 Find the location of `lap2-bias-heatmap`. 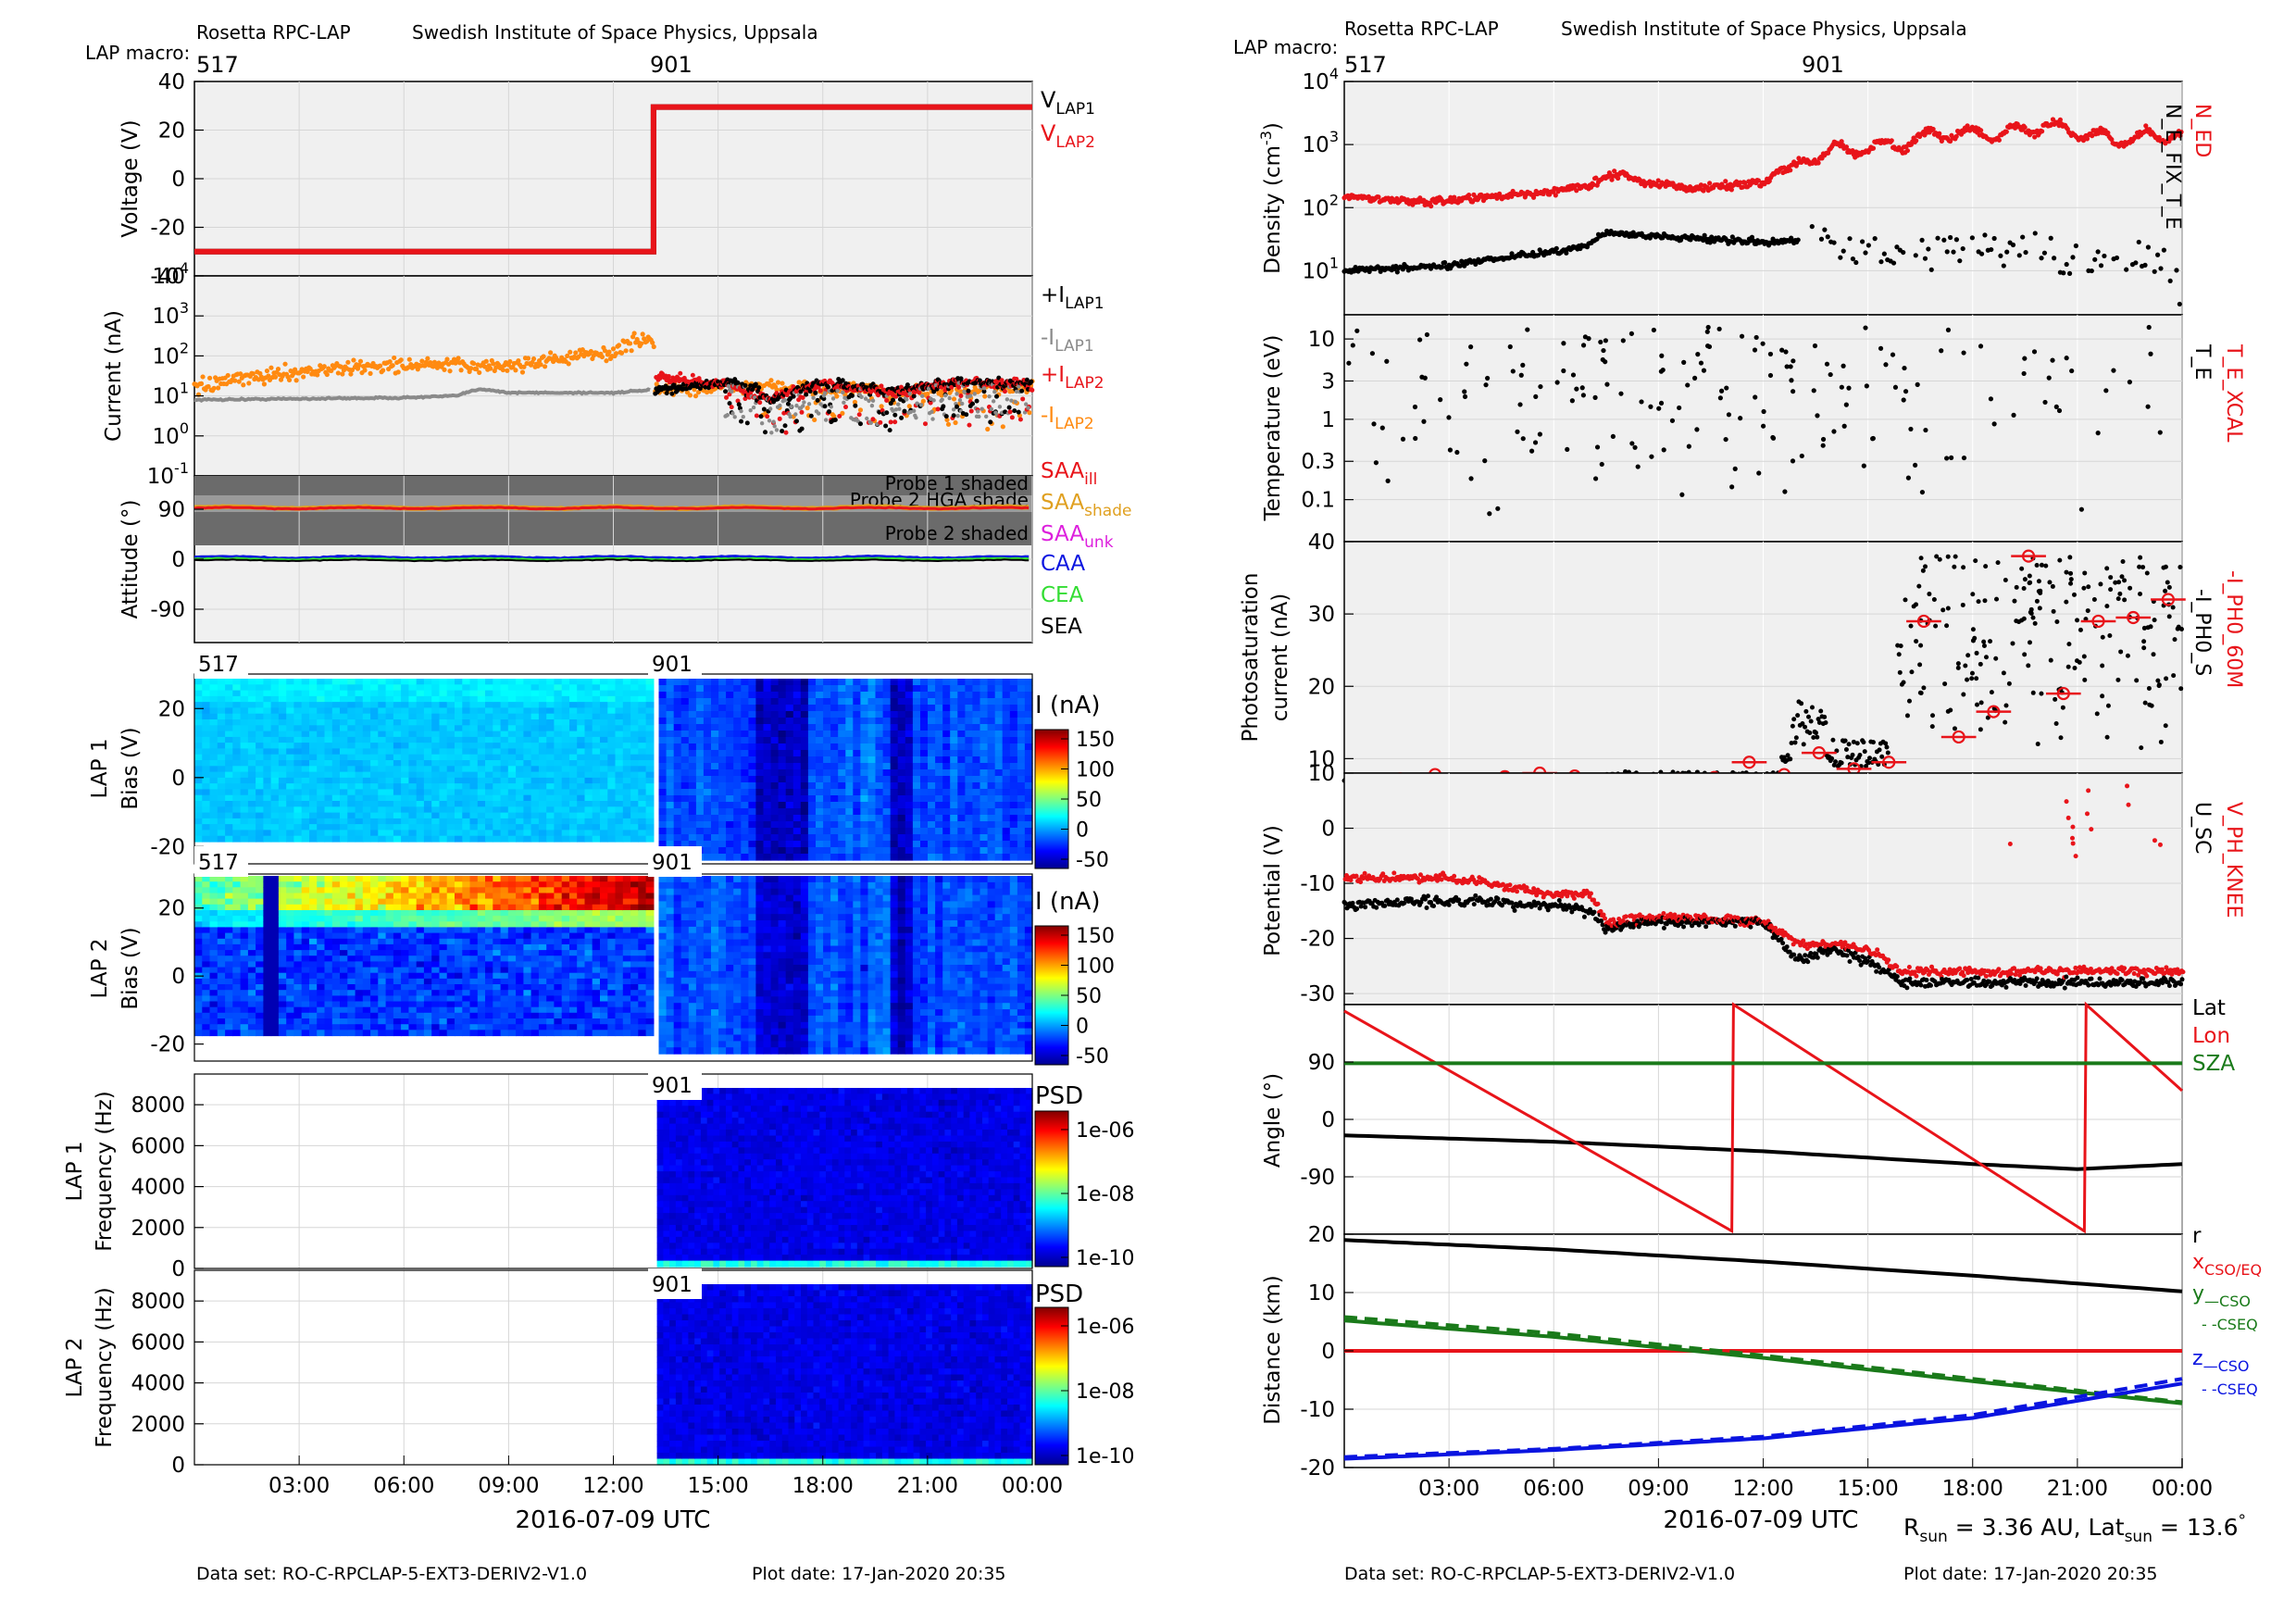

lap2-bias-heatmap is located at coordinates (613, 965).